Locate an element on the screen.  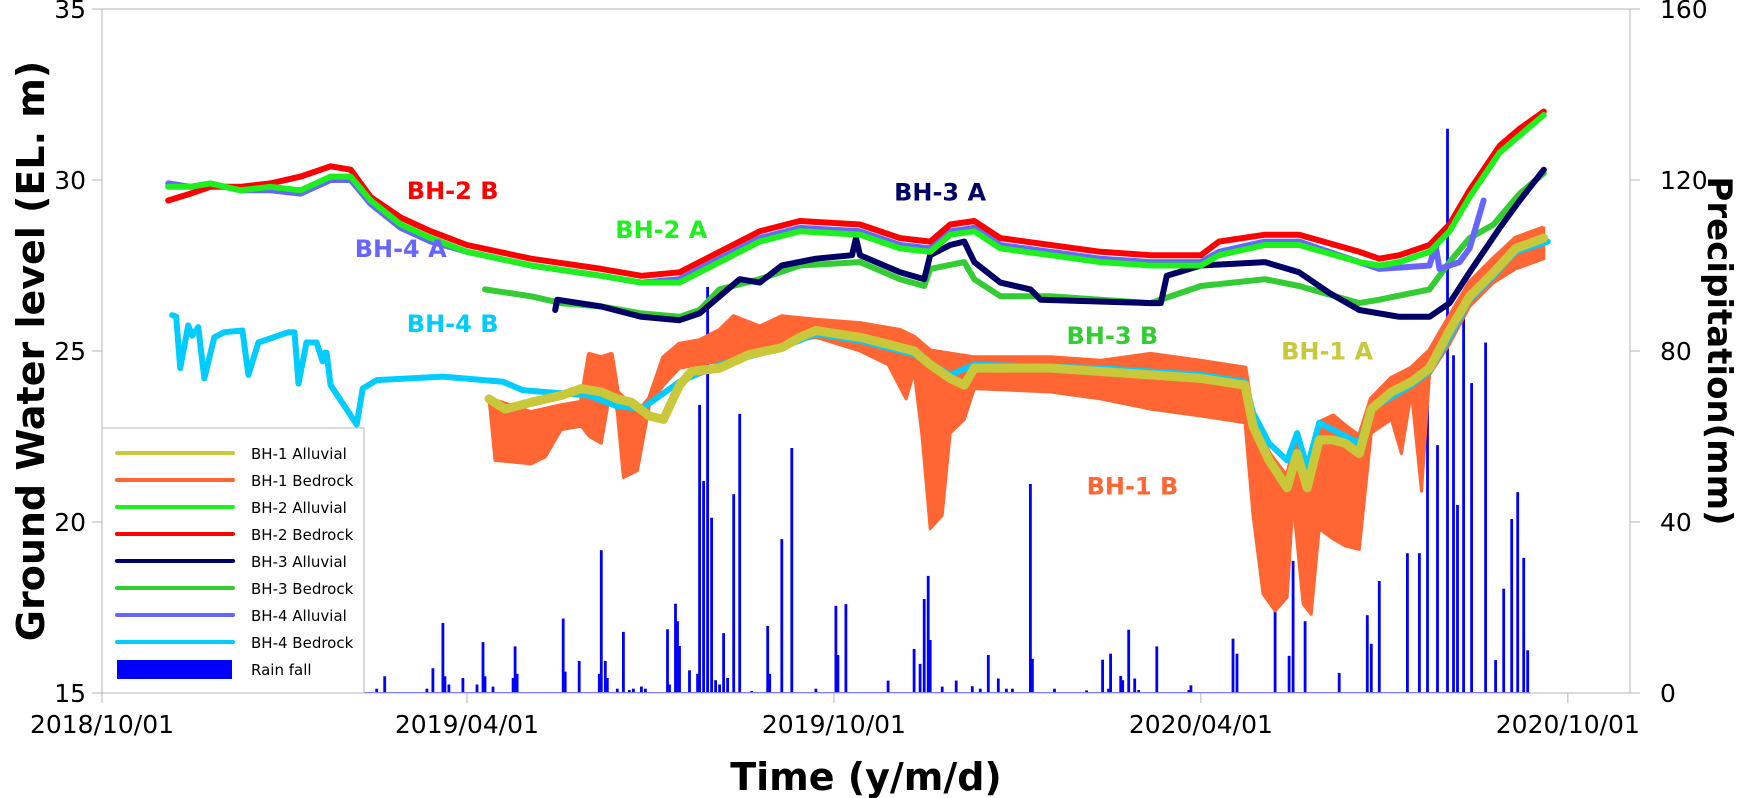
annotation-bh-3-b: BH-3 B is located at coordinates (1113, 336).